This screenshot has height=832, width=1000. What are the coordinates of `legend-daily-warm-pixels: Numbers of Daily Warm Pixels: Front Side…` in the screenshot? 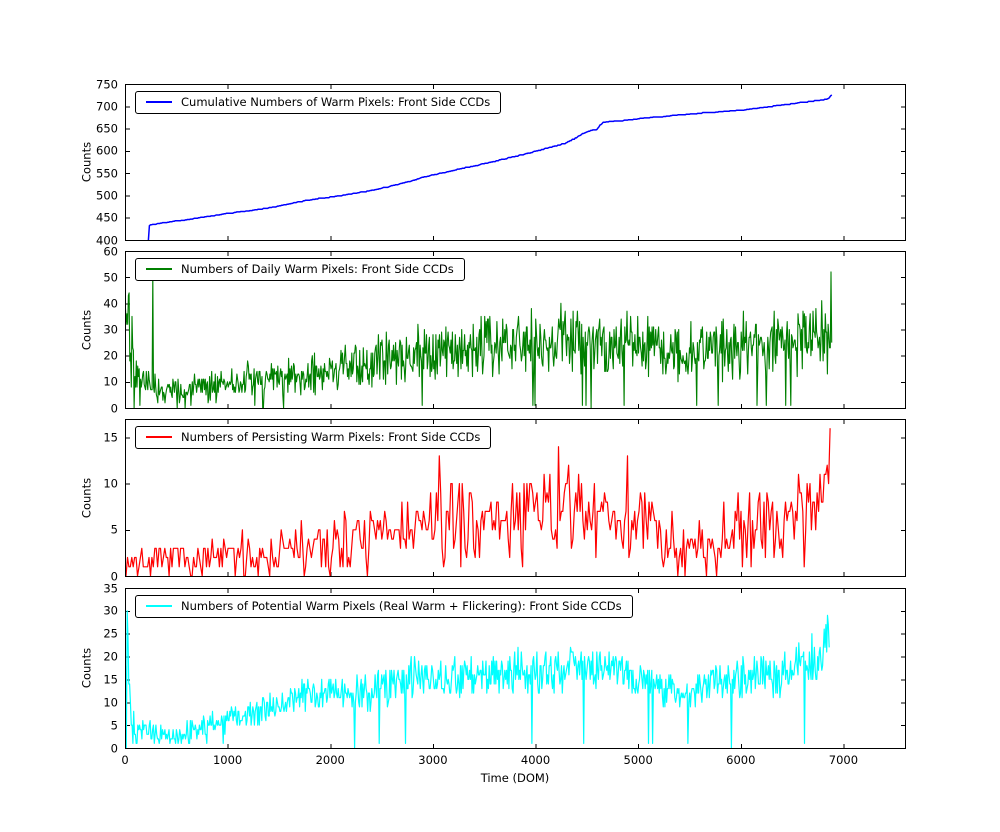 It's located at (300, 269).